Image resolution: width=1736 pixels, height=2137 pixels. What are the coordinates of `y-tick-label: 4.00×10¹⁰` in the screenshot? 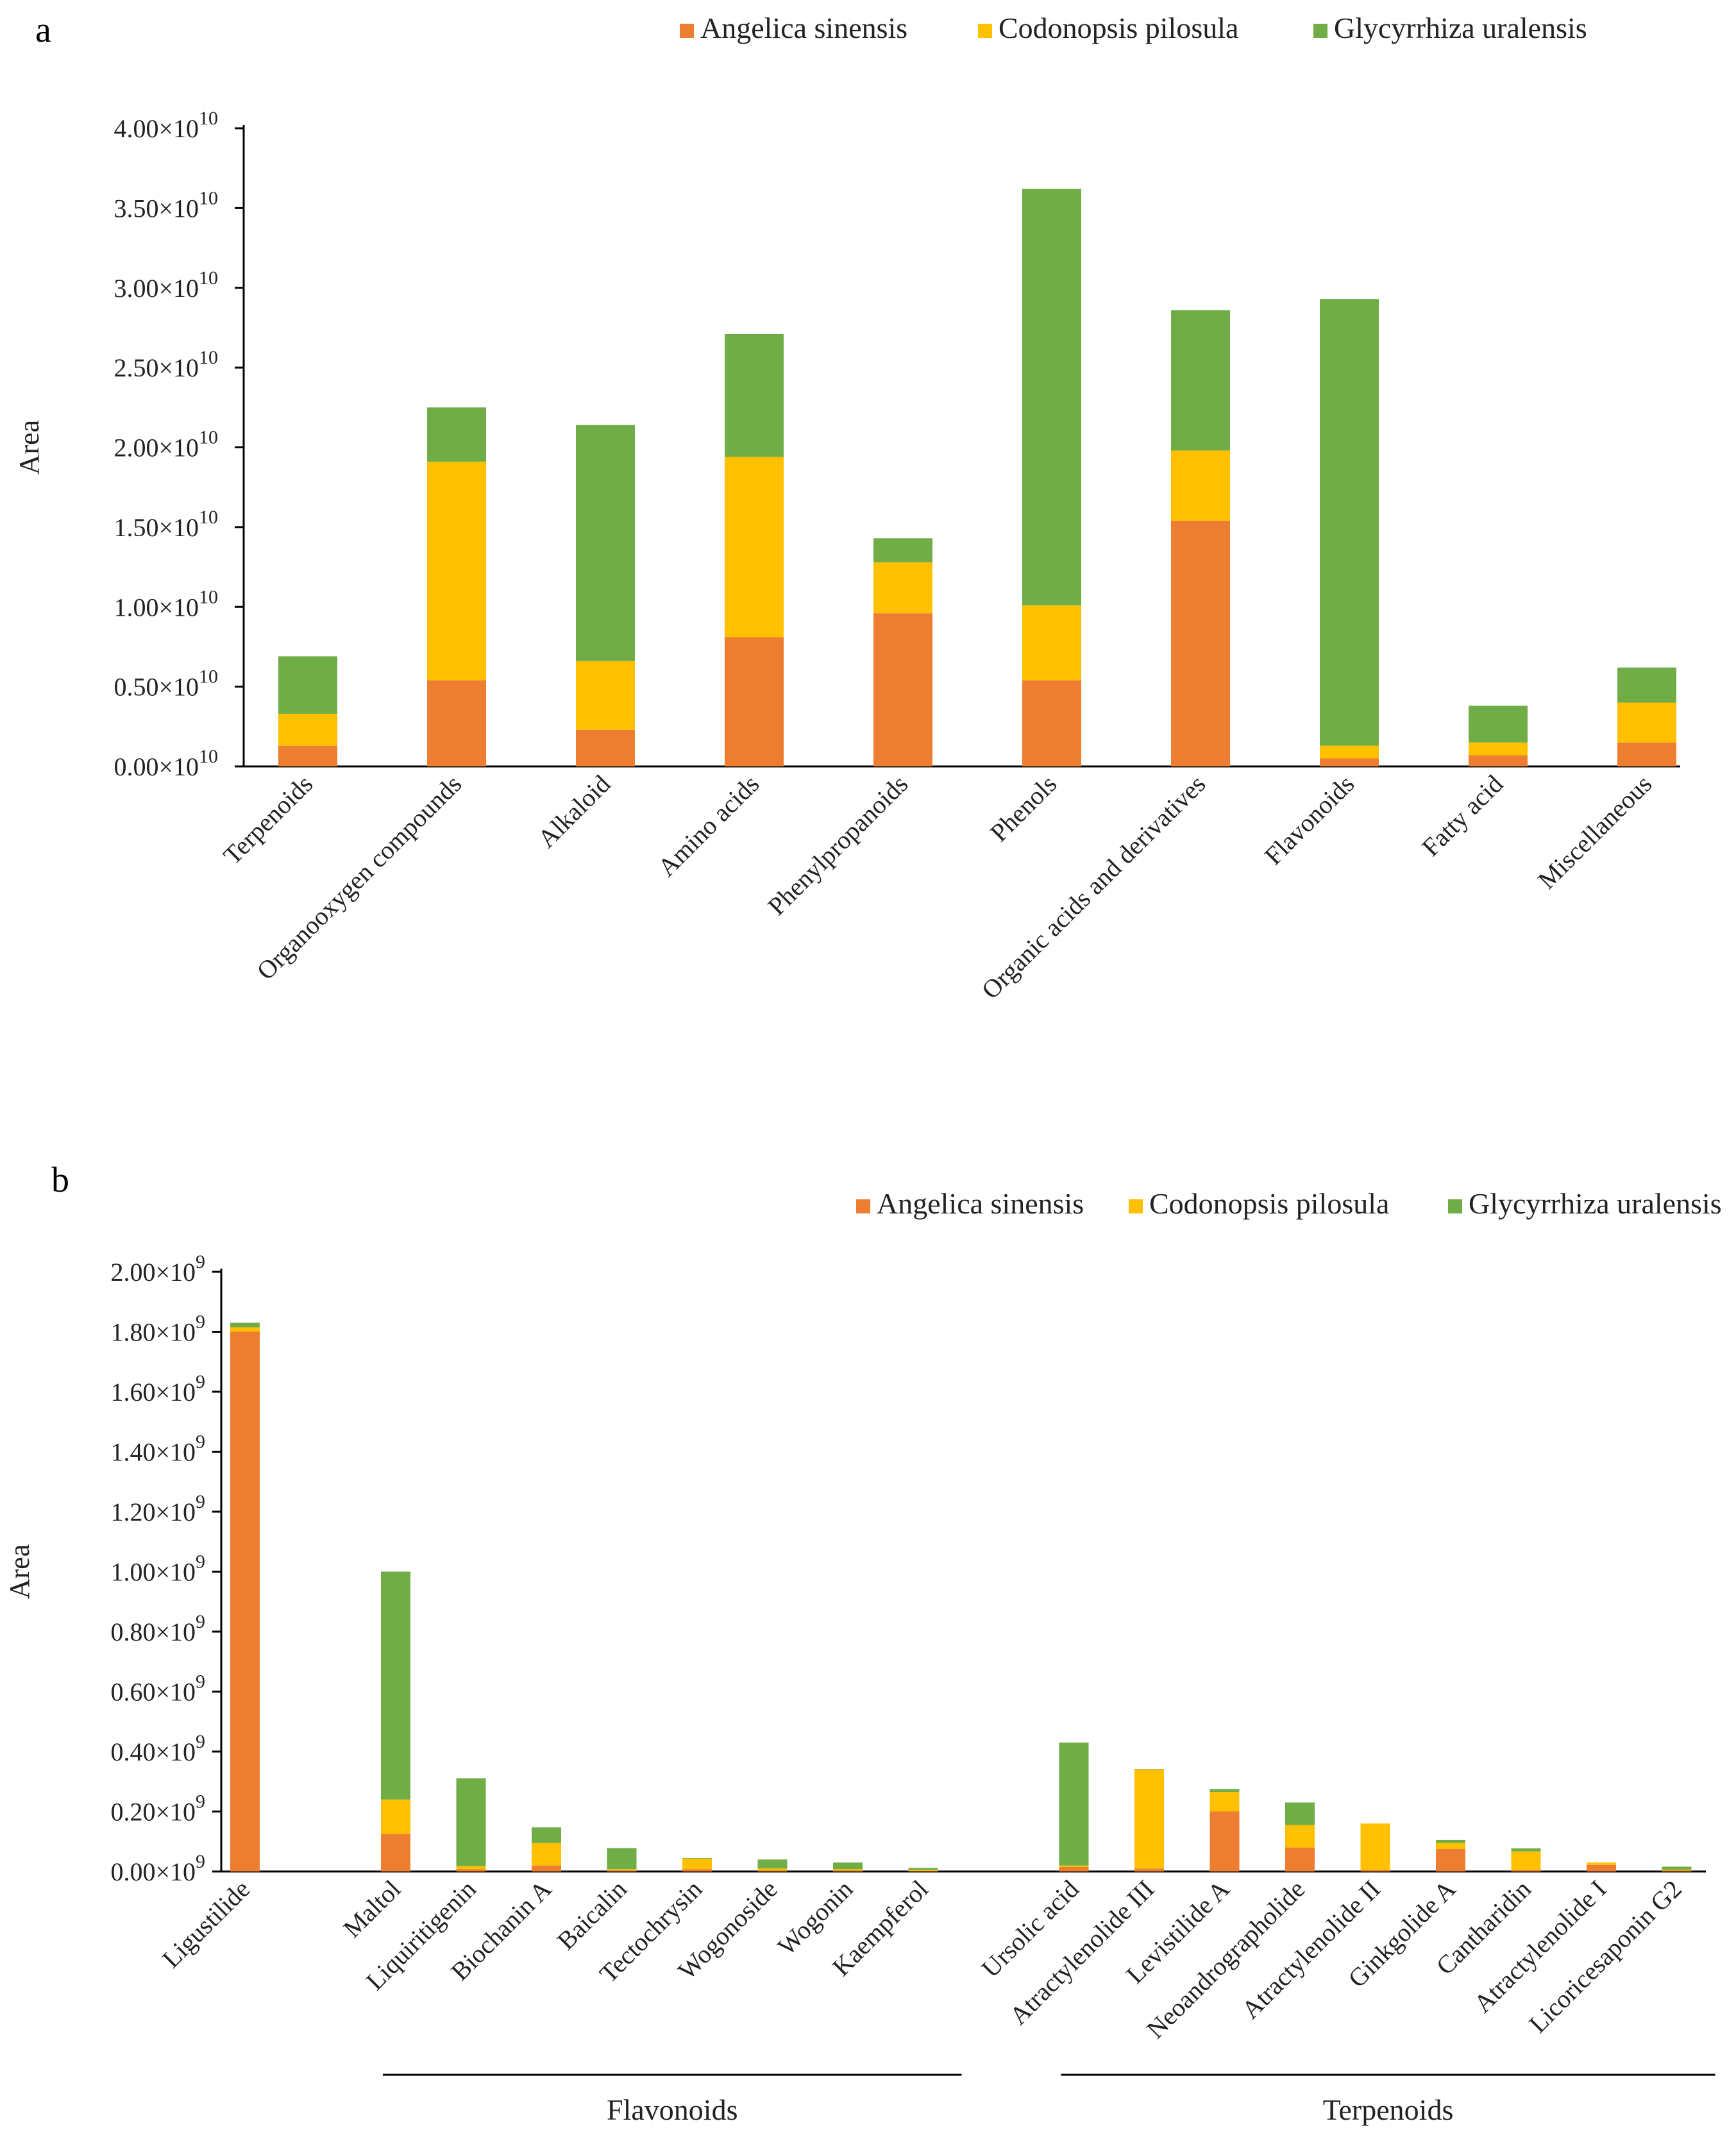 It's located at (166, 125).